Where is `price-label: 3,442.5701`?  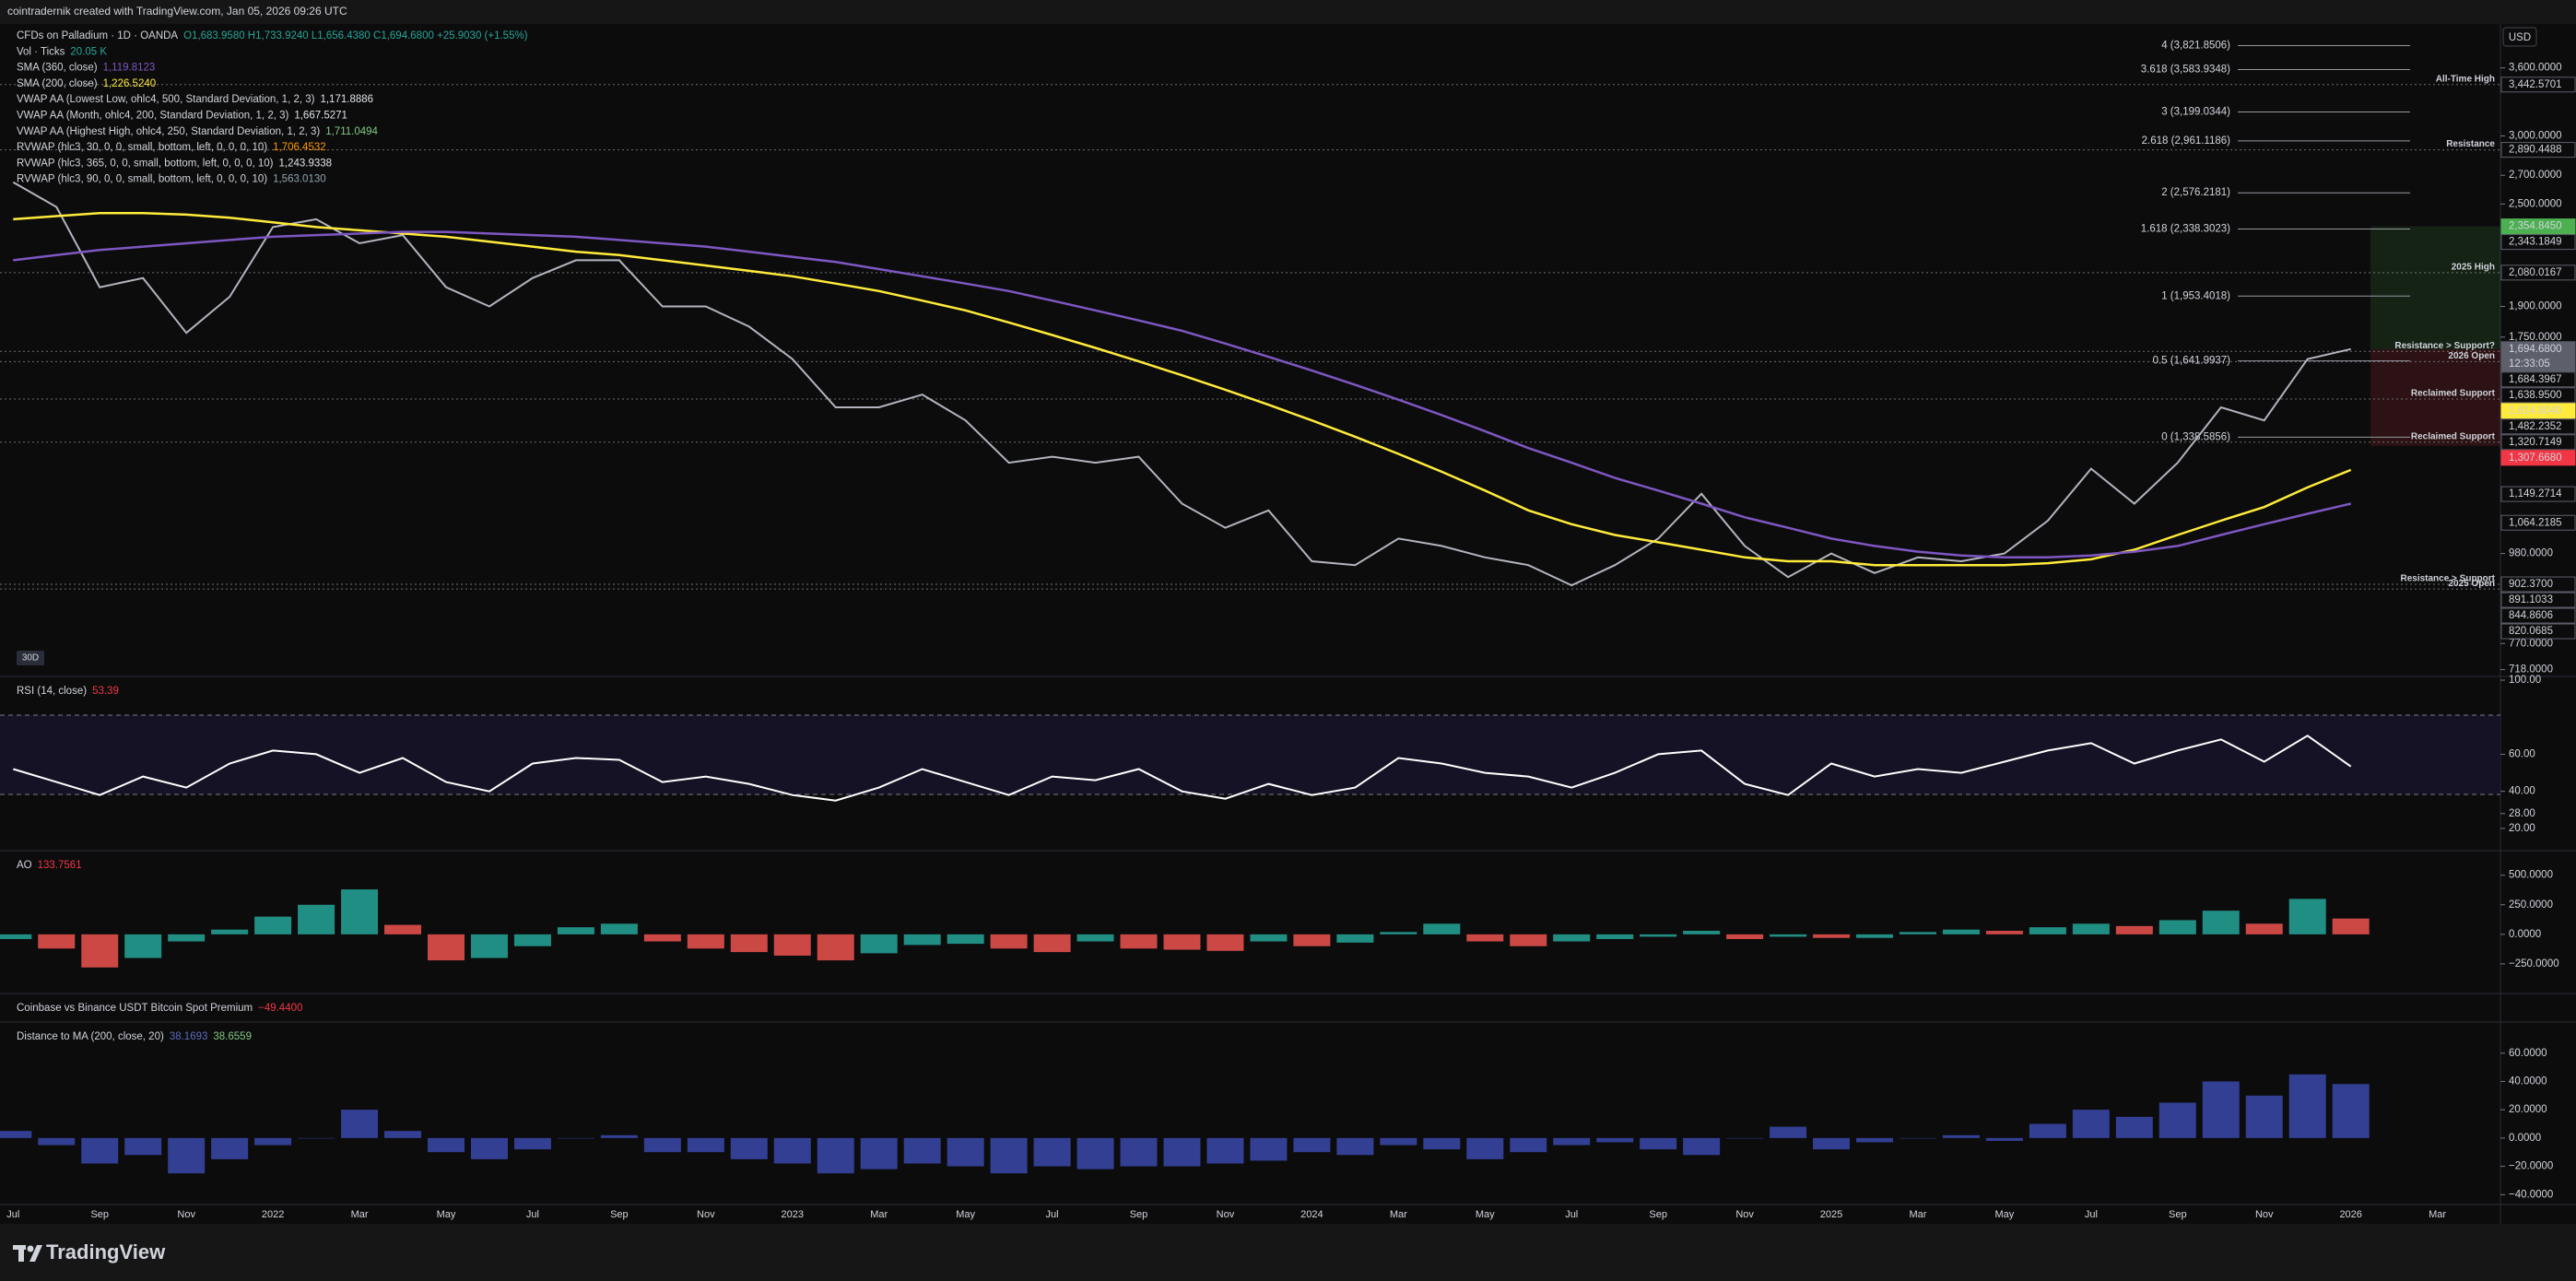
price-label: 3,442.5701 is located at coordinates (2535, 85).